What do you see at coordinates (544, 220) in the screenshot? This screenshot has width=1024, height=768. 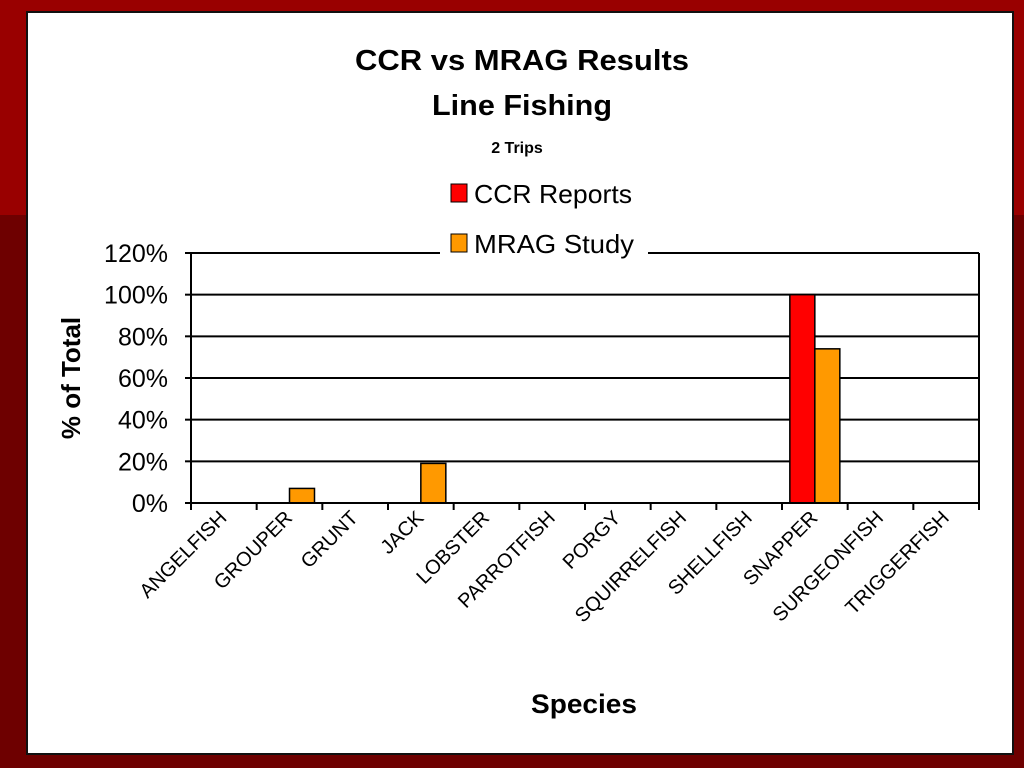 I see `legend-box` at bounding box center [544, 220].